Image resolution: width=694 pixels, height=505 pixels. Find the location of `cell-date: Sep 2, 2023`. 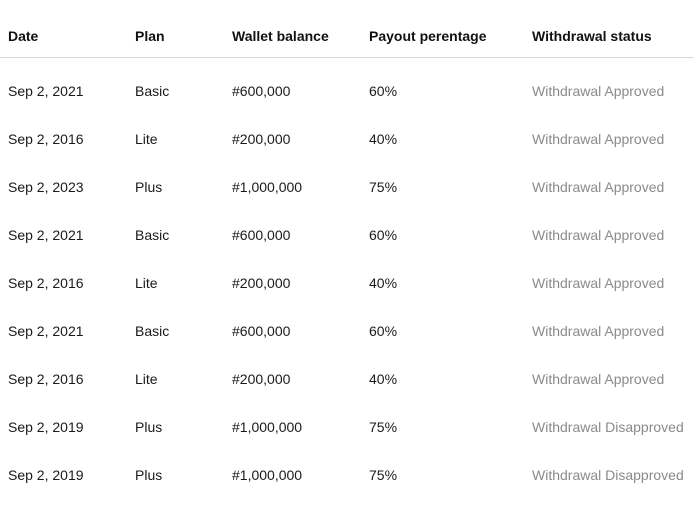

cell-date: Sep 2, 2023 is located at coordinates (46, 187).